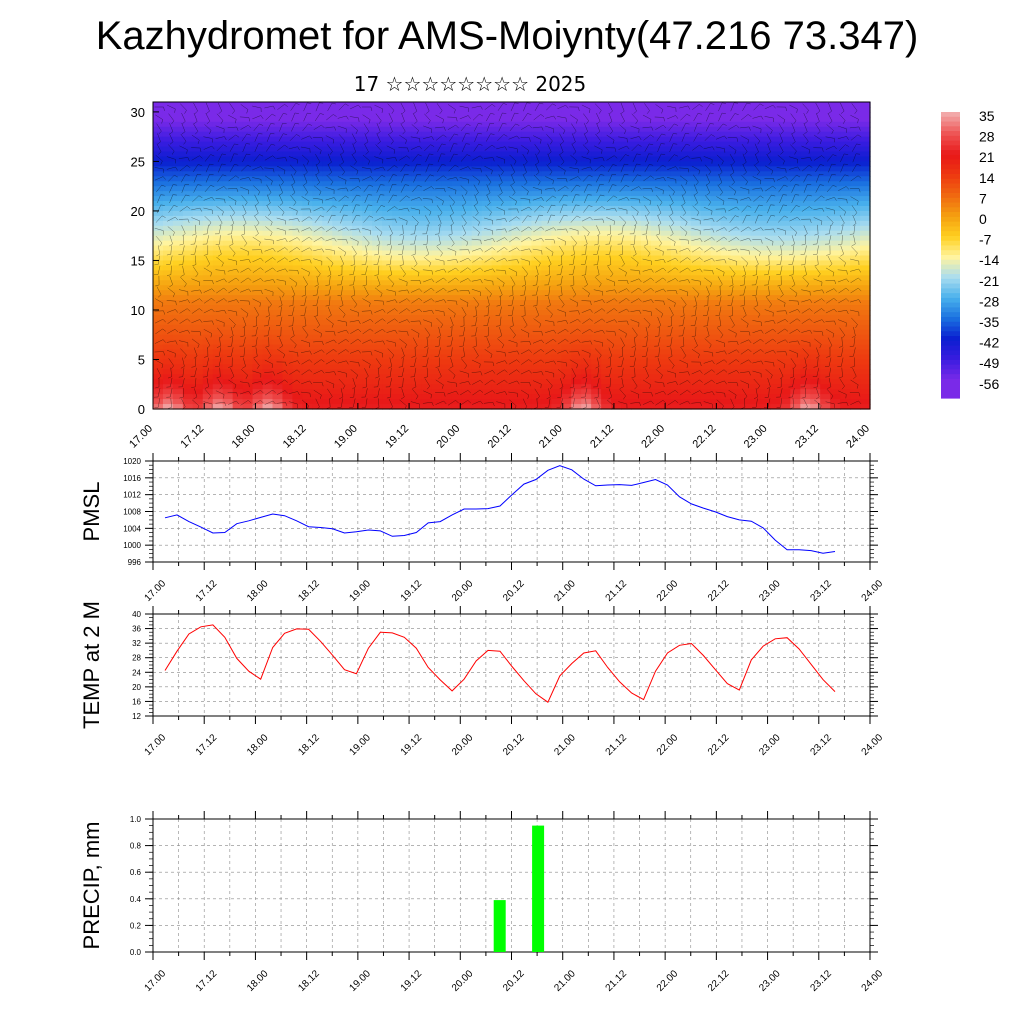 The width and height of the screenshot is (1024, 1024). I want to click on colorbar-label: 7, so click(983, 198).